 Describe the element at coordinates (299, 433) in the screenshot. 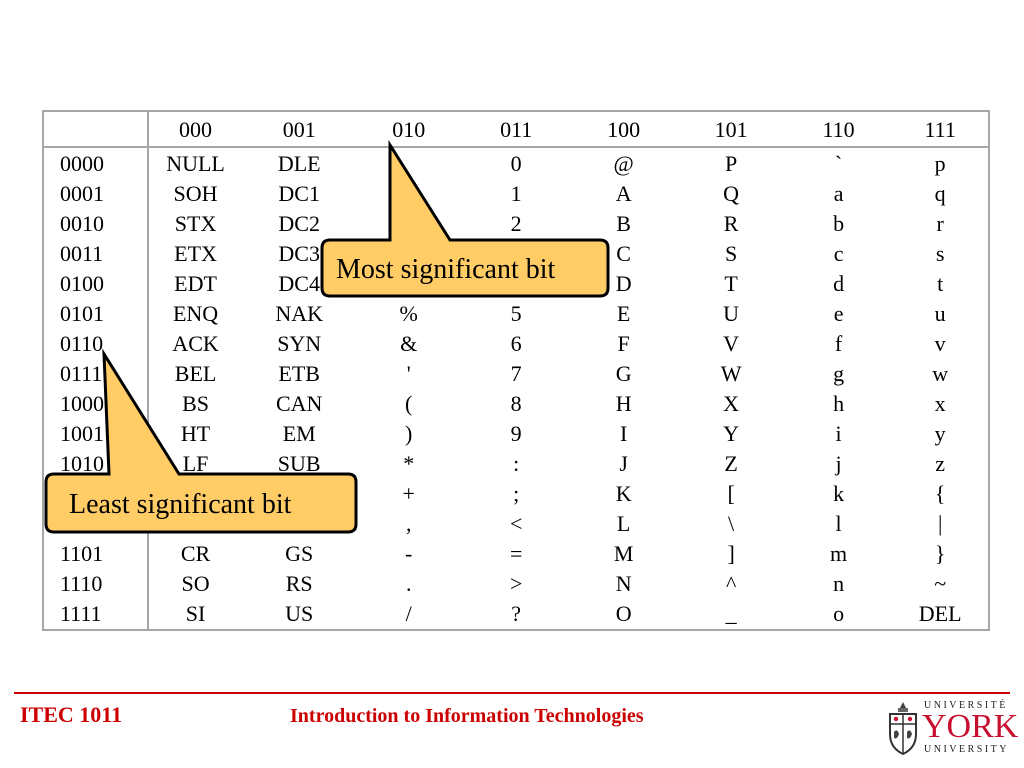

I see `table-cell: EM` at that location.